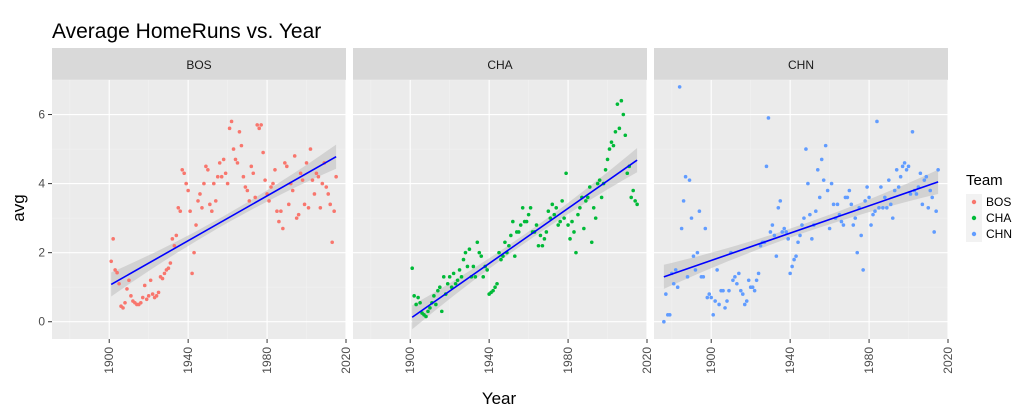 The image size is (1032, 413). I want to click on facet-strip-label: BOS, so click(198, 65).